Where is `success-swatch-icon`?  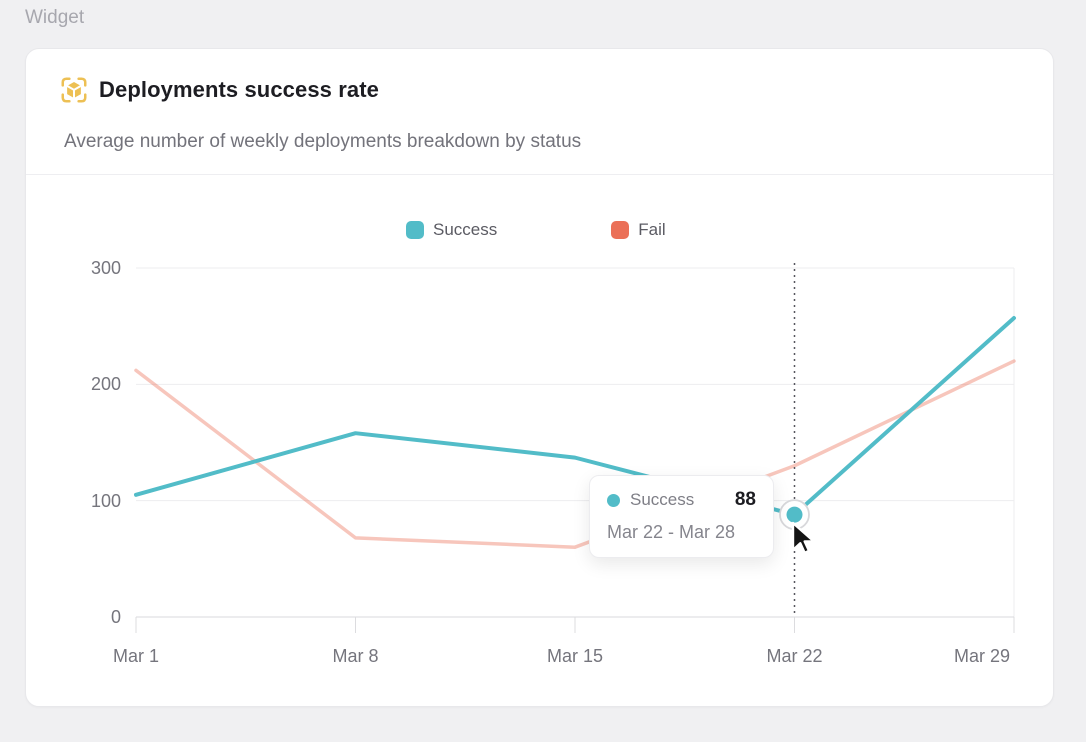 success-swatch-icon is located at coordinates (415, 230).